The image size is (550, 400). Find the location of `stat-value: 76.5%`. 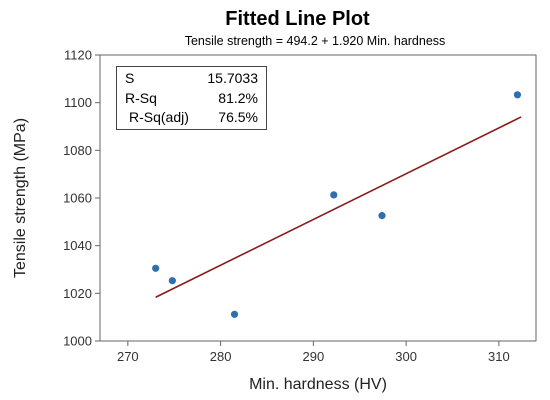

stat-value: 76.5% is located at coordinates (238, 117).